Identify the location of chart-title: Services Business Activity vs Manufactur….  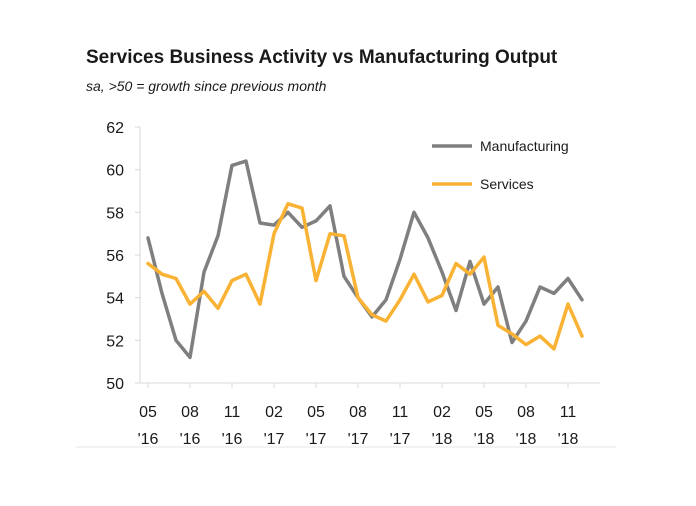
(322, 57).